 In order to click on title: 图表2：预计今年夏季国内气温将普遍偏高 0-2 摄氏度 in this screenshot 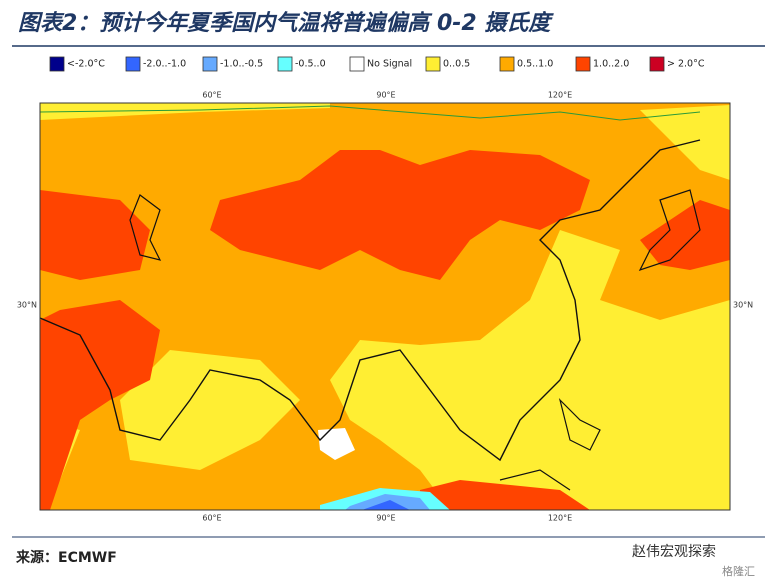, I will do `click(286, 23)`.